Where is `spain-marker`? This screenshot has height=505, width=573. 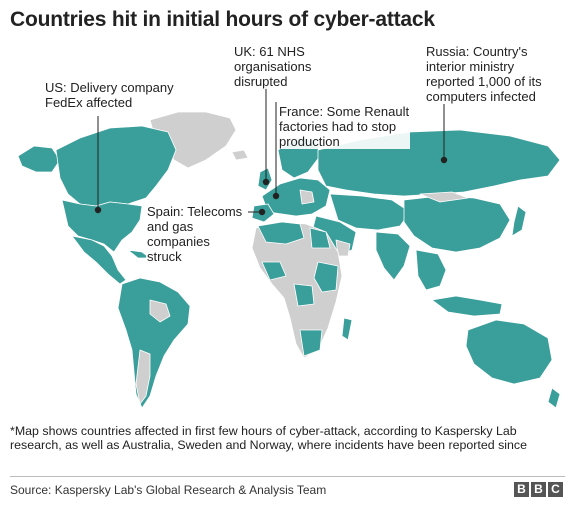
spain-marker is located at coordinates (262, 212).